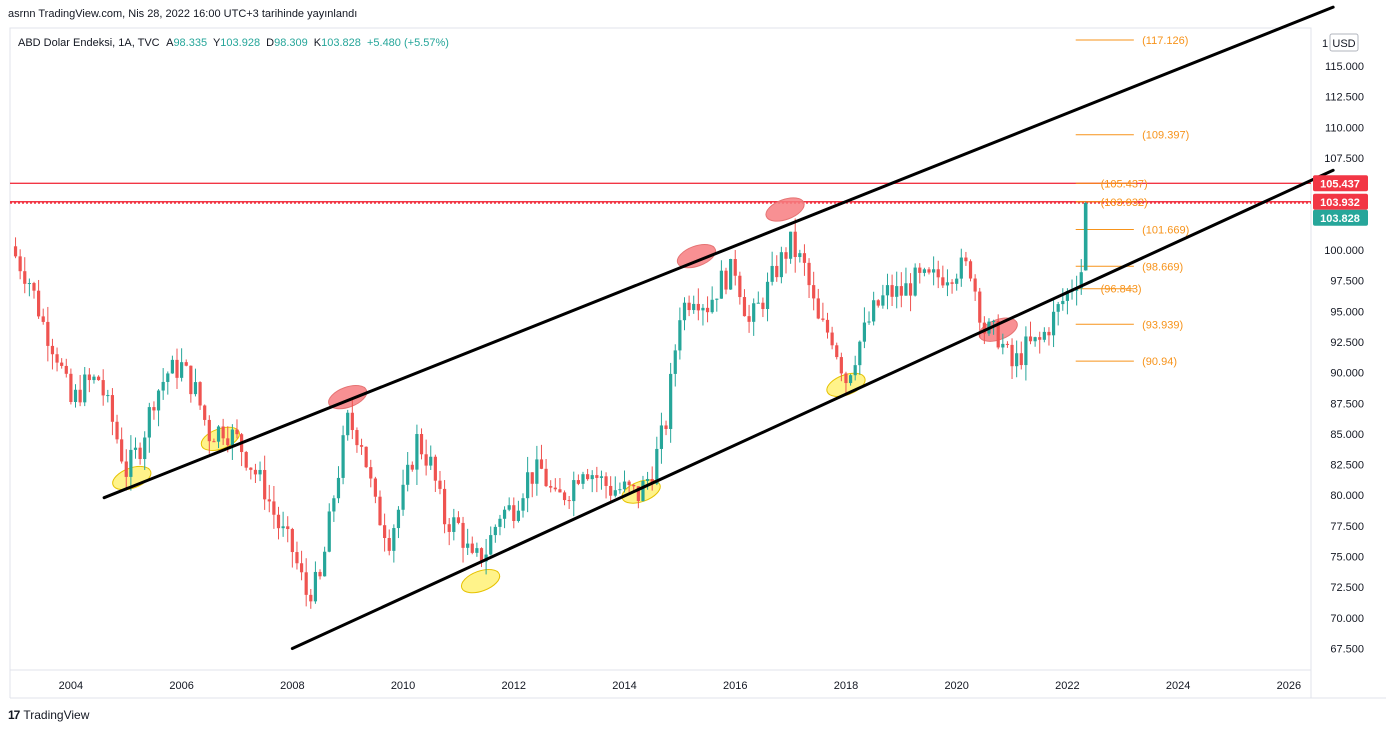 The height and width of the screenshot is (734, 1386). What do you see at coordinates (240, 43) in the screenshot?
I see `legend-high-value: 103.928` at bounding box center [240, 43].